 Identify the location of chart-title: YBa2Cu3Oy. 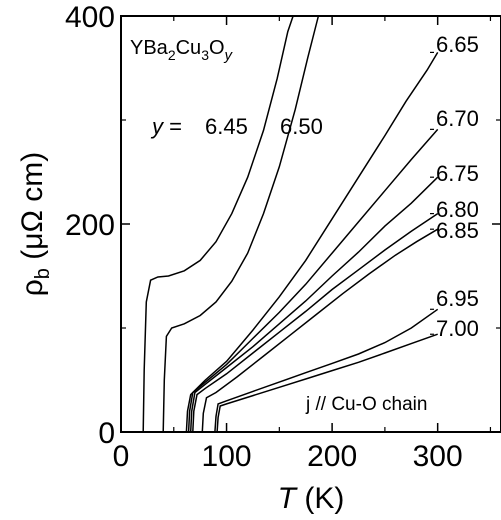
(182, 50).